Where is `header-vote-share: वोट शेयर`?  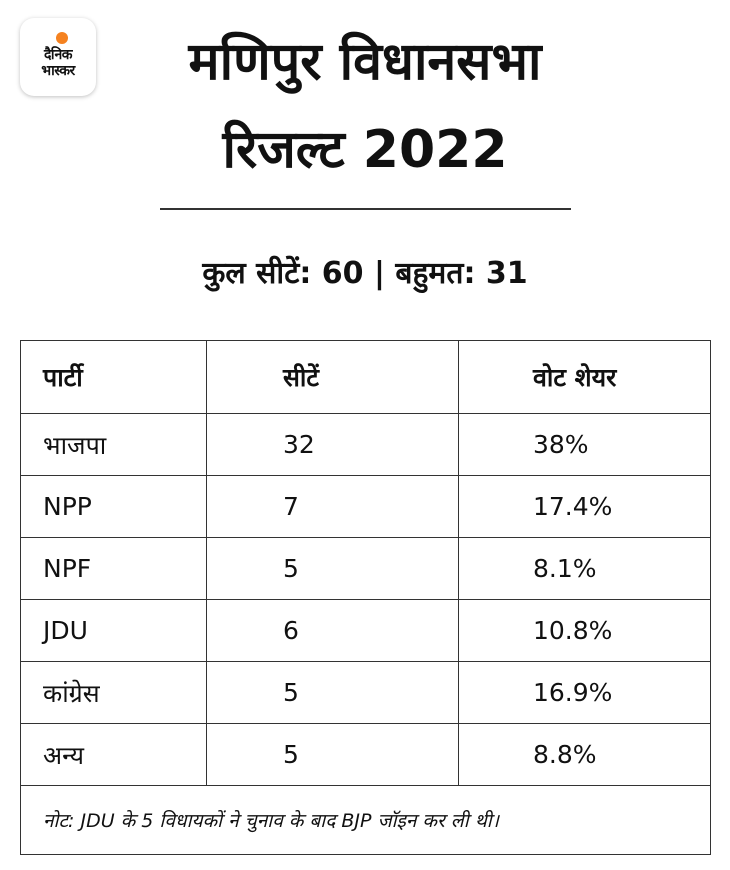
header-vote-share: वोट शेयर is located at coordinates (584, 377).